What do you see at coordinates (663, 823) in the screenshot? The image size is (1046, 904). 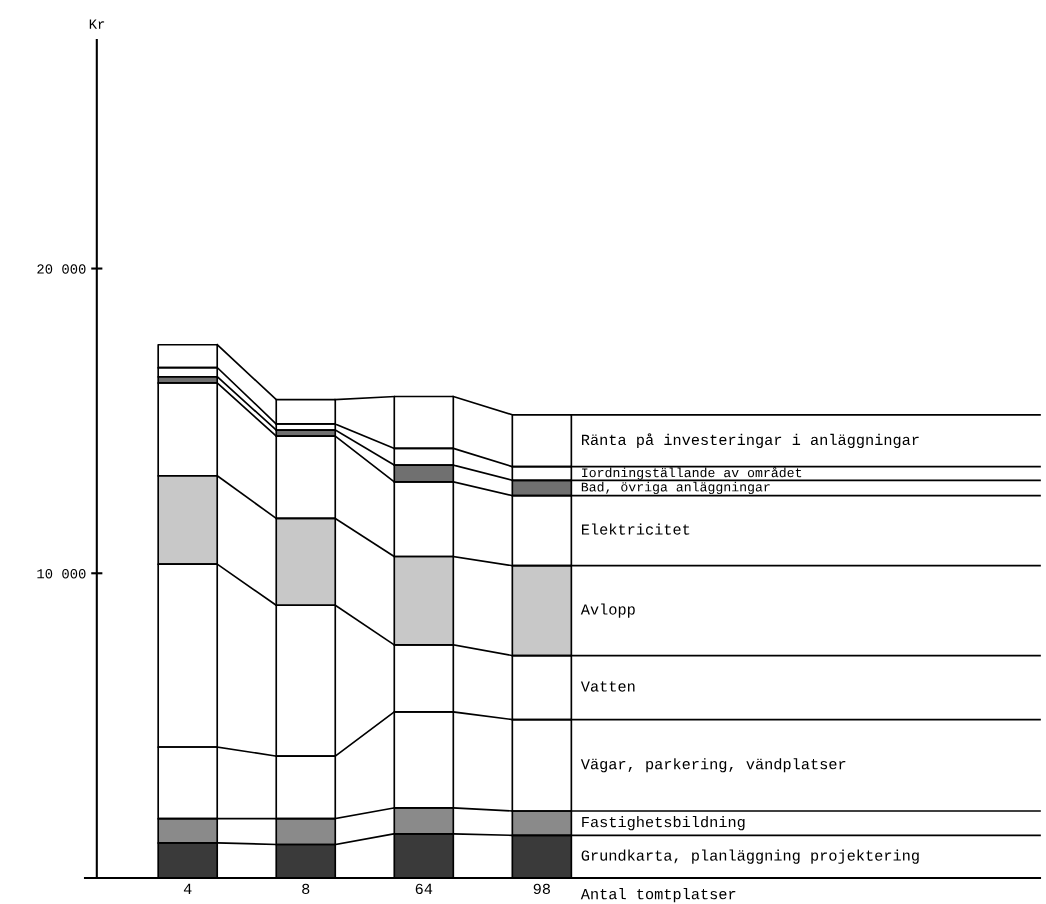 I see `series-label: Fastighetsbildning` at bounding box center [663, 823].